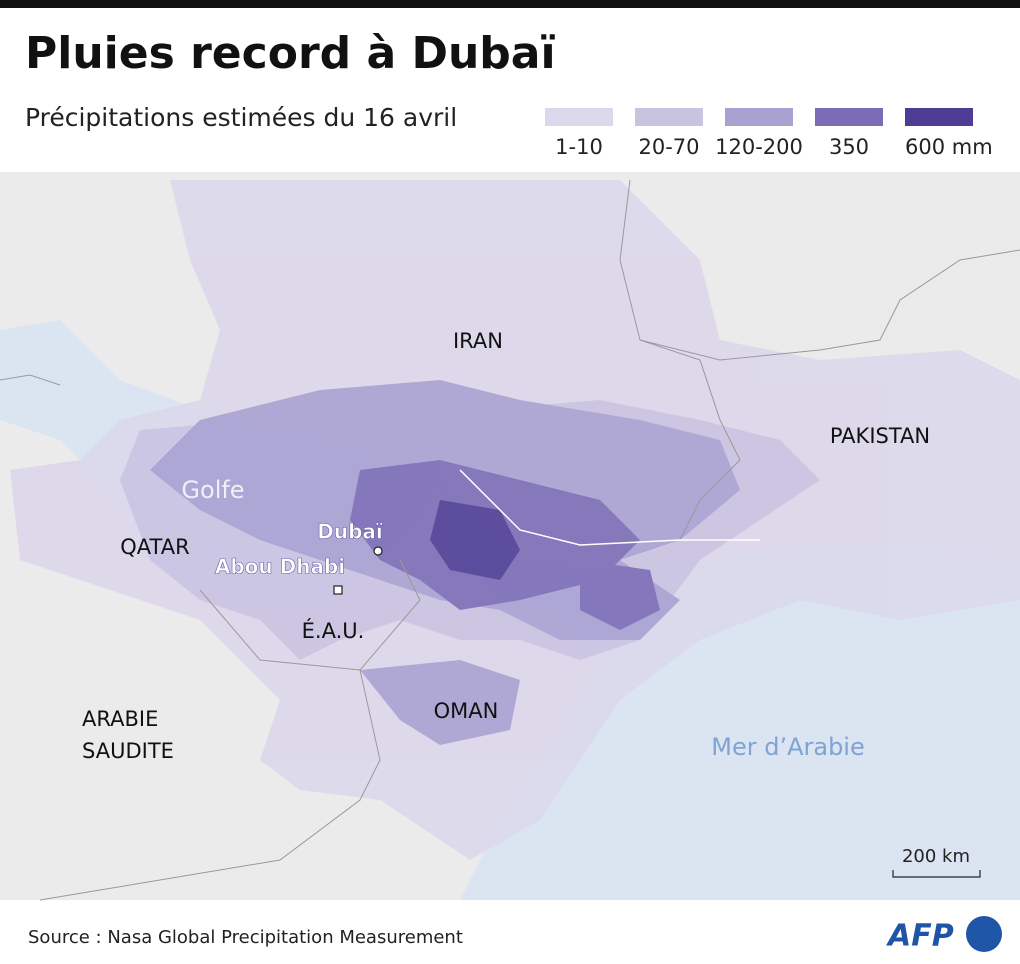 This screenshot has height=964, width=1020. Describe the element at coordinates (936, 856) in the screenshot. I see `scale-label: 200 km` at that location.